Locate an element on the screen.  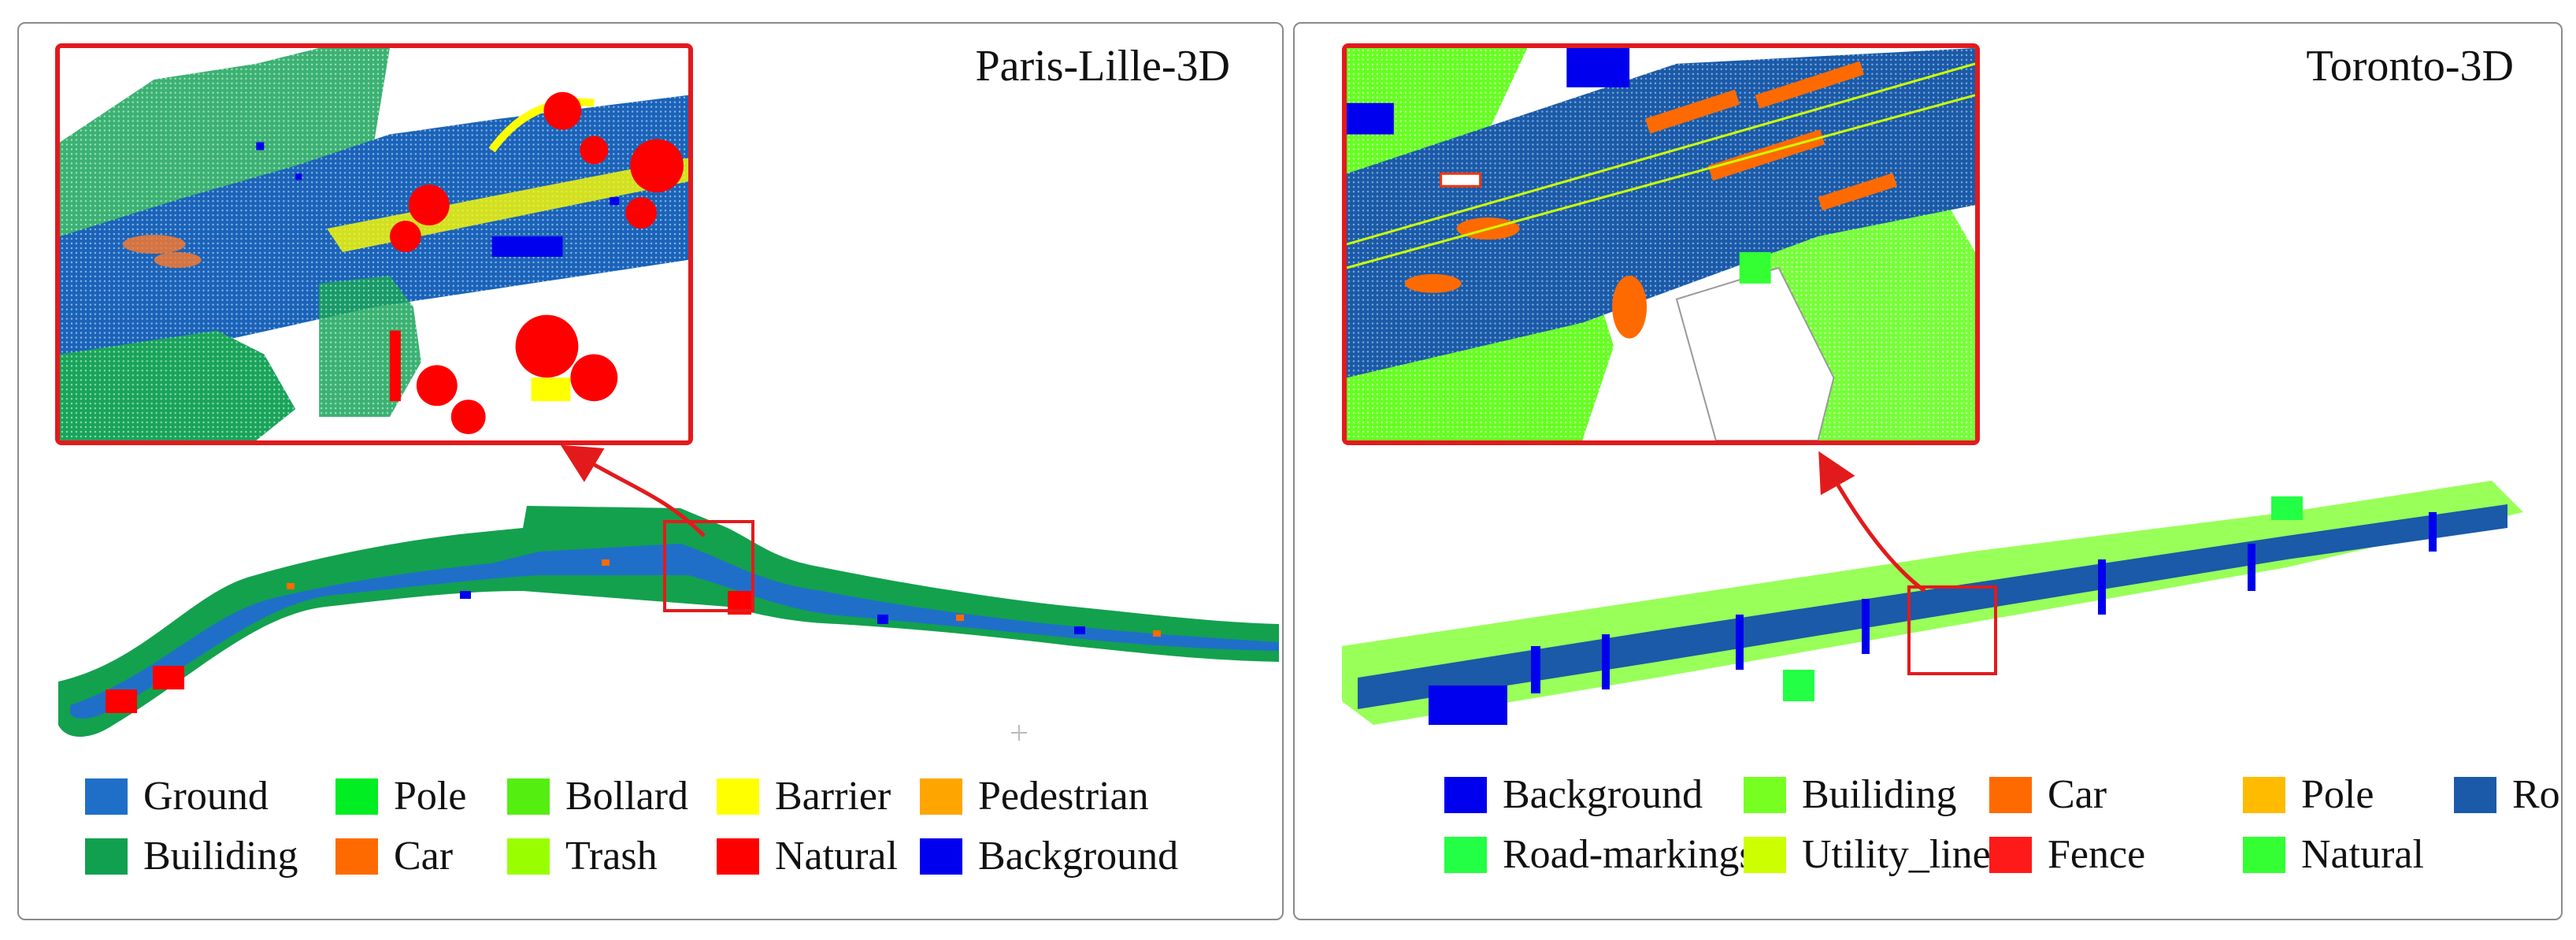
legend-item: Utility_line is located at coordinates (1867, 855).